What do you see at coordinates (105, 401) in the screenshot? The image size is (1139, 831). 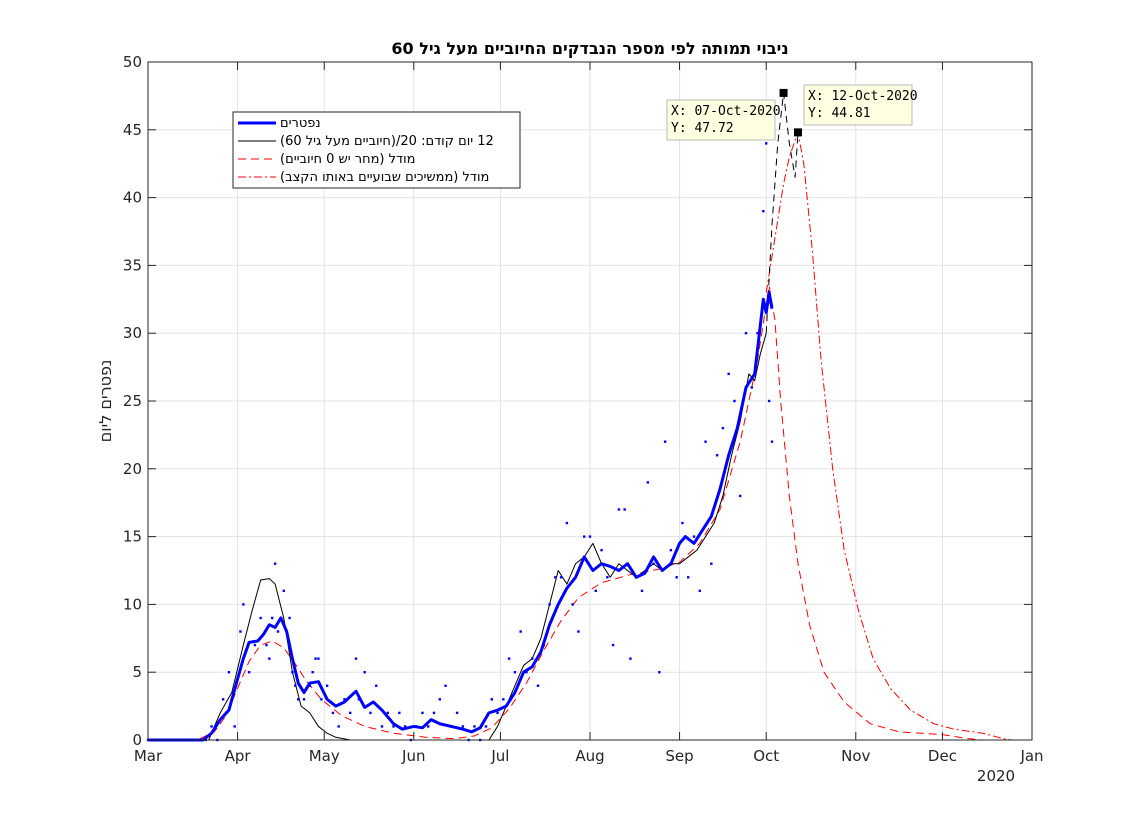 I see `y-axis-label: נפטרים ליום` at bounding box center [105, 401].